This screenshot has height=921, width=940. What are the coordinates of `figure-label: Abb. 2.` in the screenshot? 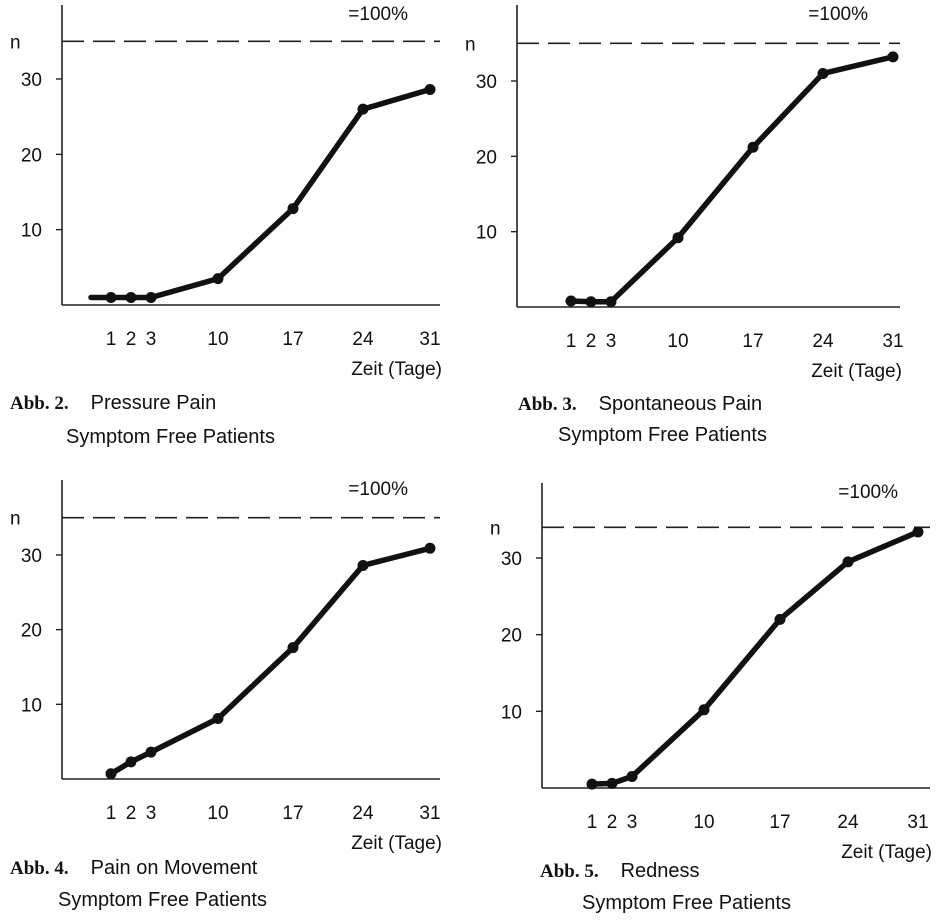 It's located at (39, 403).